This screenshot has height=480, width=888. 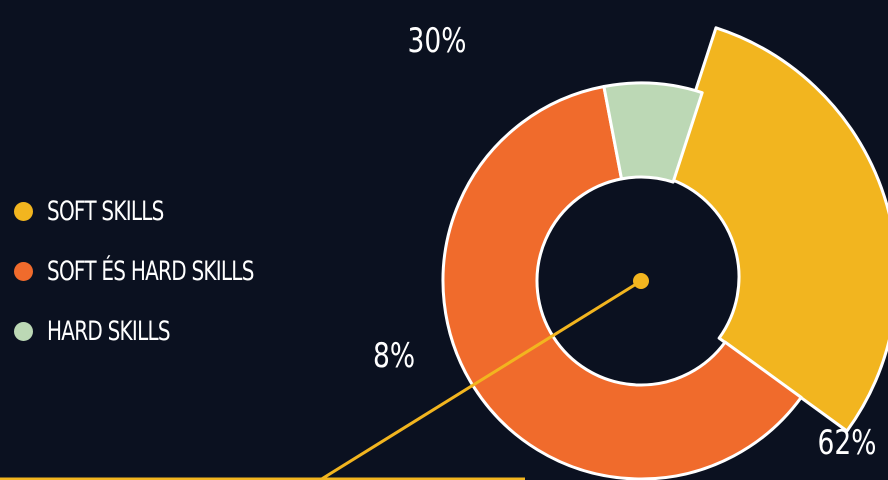 I want to click on legend-item-soft-skills: SOFT SKILLS, so click(x=170, y=211).